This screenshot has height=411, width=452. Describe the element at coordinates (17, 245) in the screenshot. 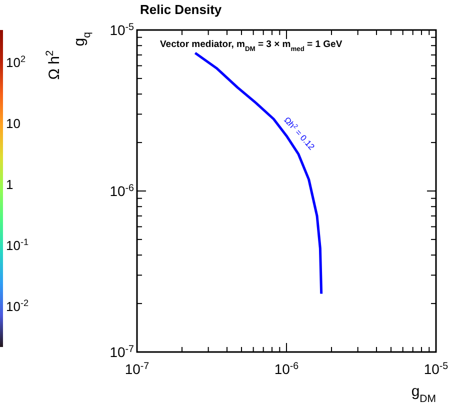

I see `text: 10$^{-1}$` at that location.